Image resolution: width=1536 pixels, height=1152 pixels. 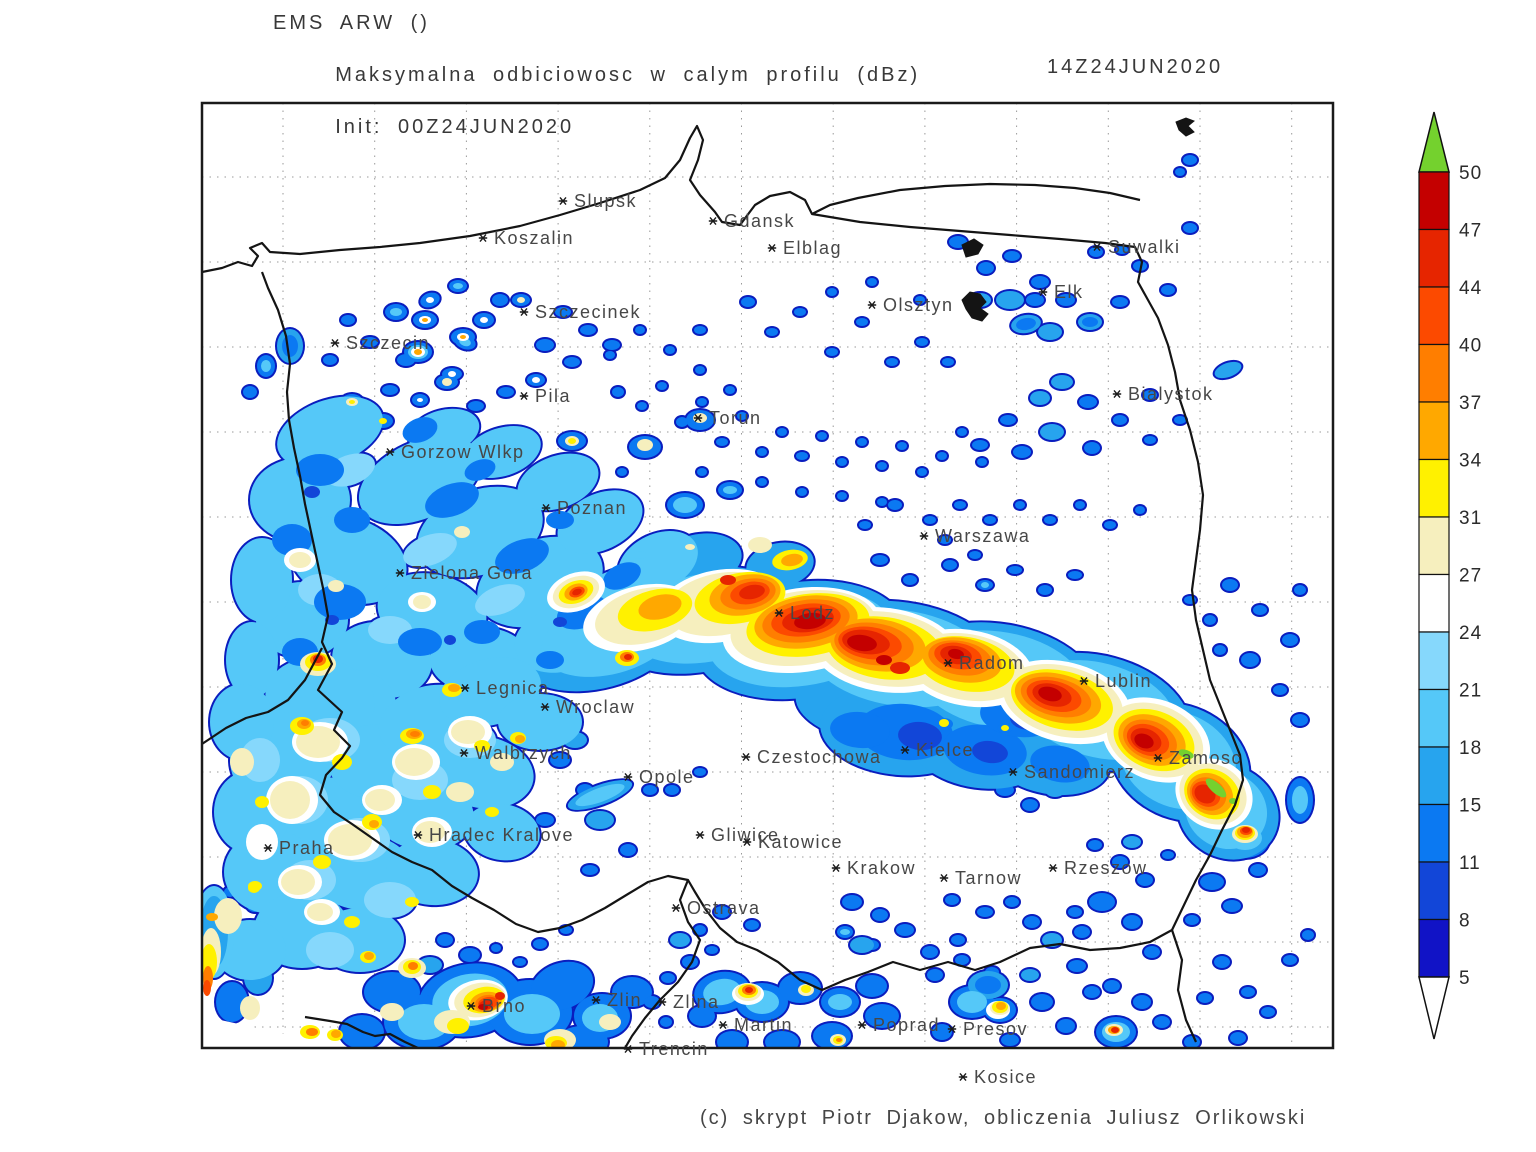 What do you see at coordinates (1470, 806) in the screenshot?
I see `colorbar-tick-label: 15` at bounding box center [1470, 806].